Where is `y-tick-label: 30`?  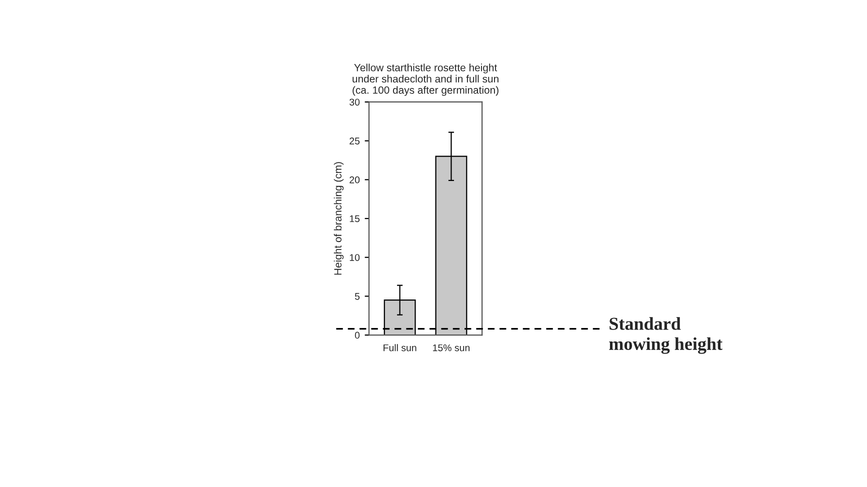
y-tick-label: 30 is located at coordinates (355, 102).